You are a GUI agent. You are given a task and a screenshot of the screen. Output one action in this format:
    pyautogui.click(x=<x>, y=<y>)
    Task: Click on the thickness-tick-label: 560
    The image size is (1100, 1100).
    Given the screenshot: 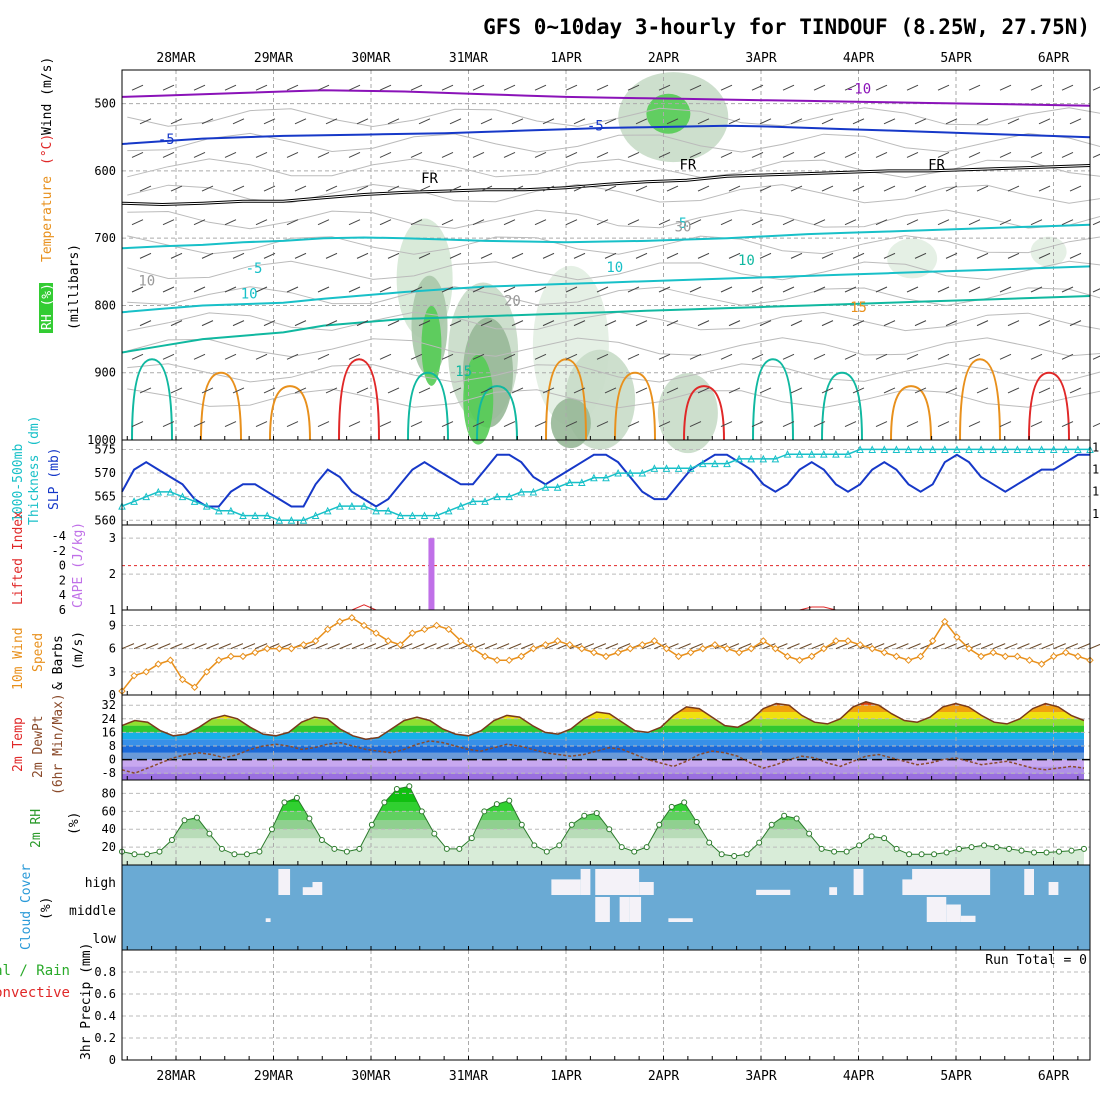 What is the action you would take?
    pyautogui.click(x=105, y=520)
    